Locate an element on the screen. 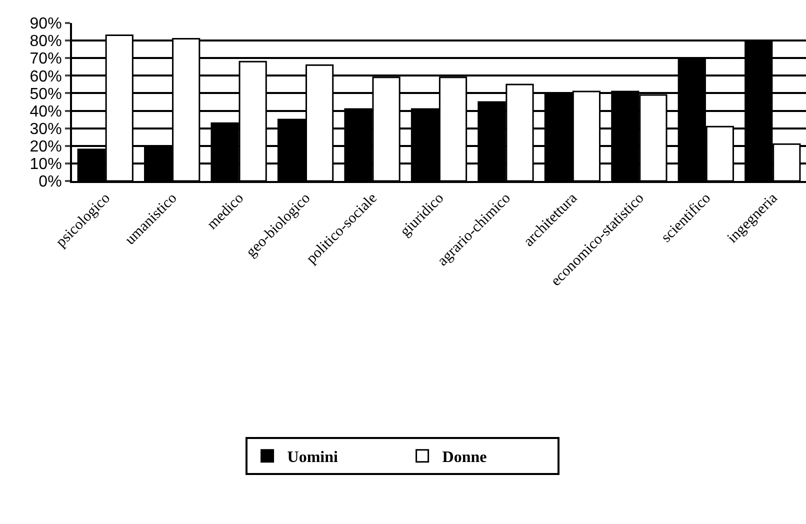  y-tick-label: 60% is located at coordinates (46, 77).